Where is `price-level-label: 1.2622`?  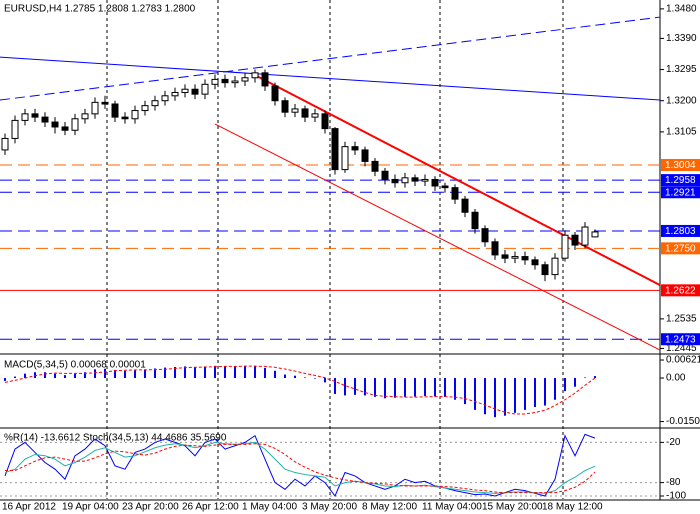 price-level-label: 1.2622 is located at coordinates (680, 290).